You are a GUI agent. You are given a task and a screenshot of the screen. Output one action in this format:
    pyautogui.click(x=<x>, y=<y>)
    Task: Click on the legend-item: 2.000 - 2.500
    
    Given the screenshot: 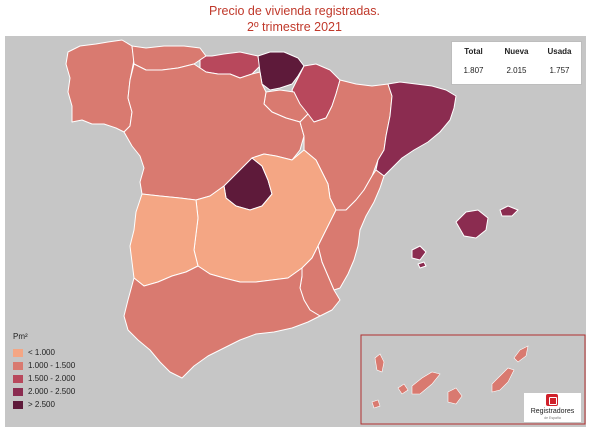 What is the action you would take?
    pyautogui.click(x=44, y=391)
    